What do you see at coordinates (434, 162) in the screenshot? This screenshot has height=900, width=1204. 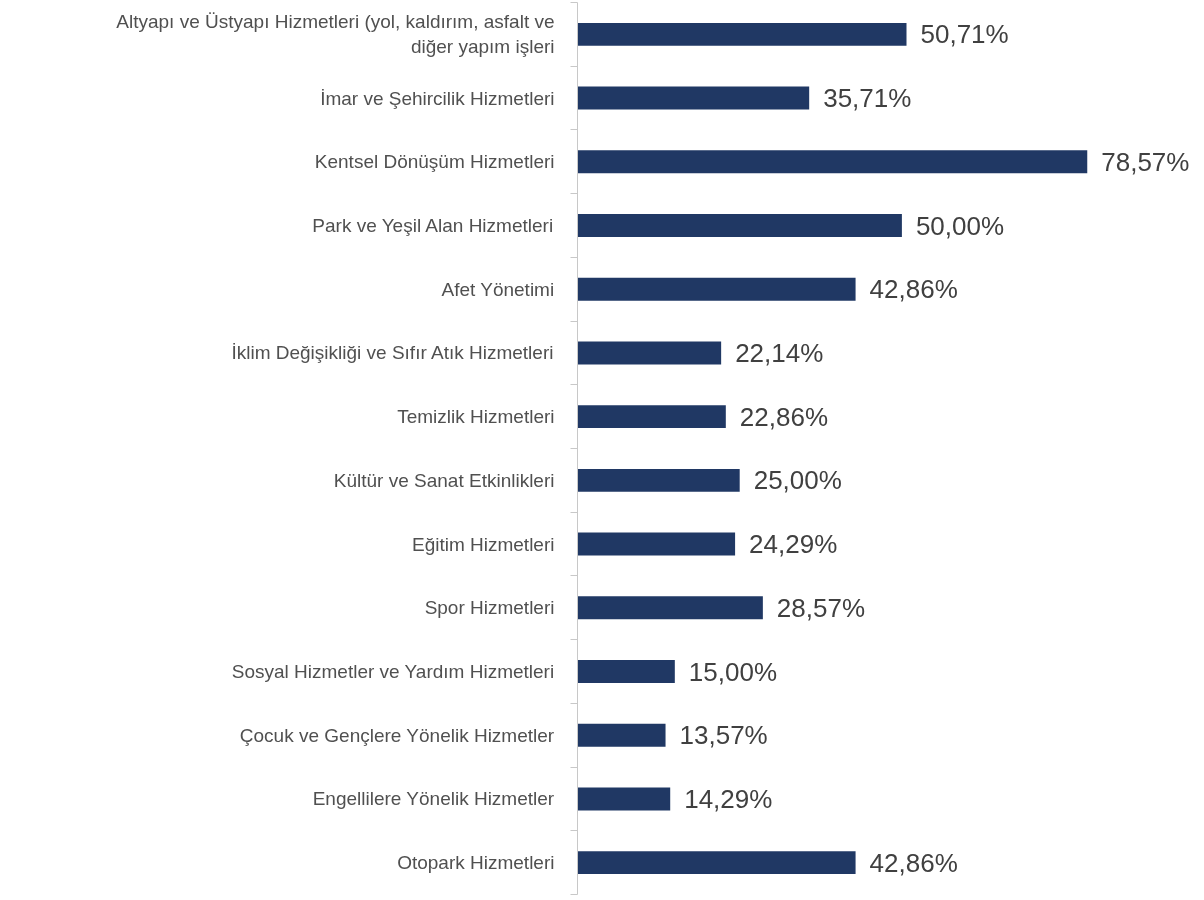 I see `y-tick-label: Kentsel Dönüşüm Hizmetleri` at bounding box center [434, 162].